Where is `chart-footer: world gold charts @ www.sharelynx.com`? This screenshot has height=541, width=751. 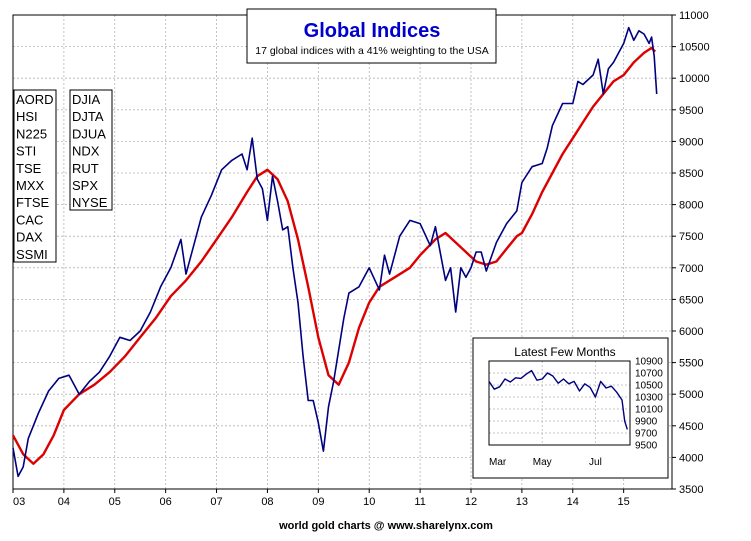 chart-footer: world gold charts @ www.sharelynx.com is located at coordinates (385, 526).